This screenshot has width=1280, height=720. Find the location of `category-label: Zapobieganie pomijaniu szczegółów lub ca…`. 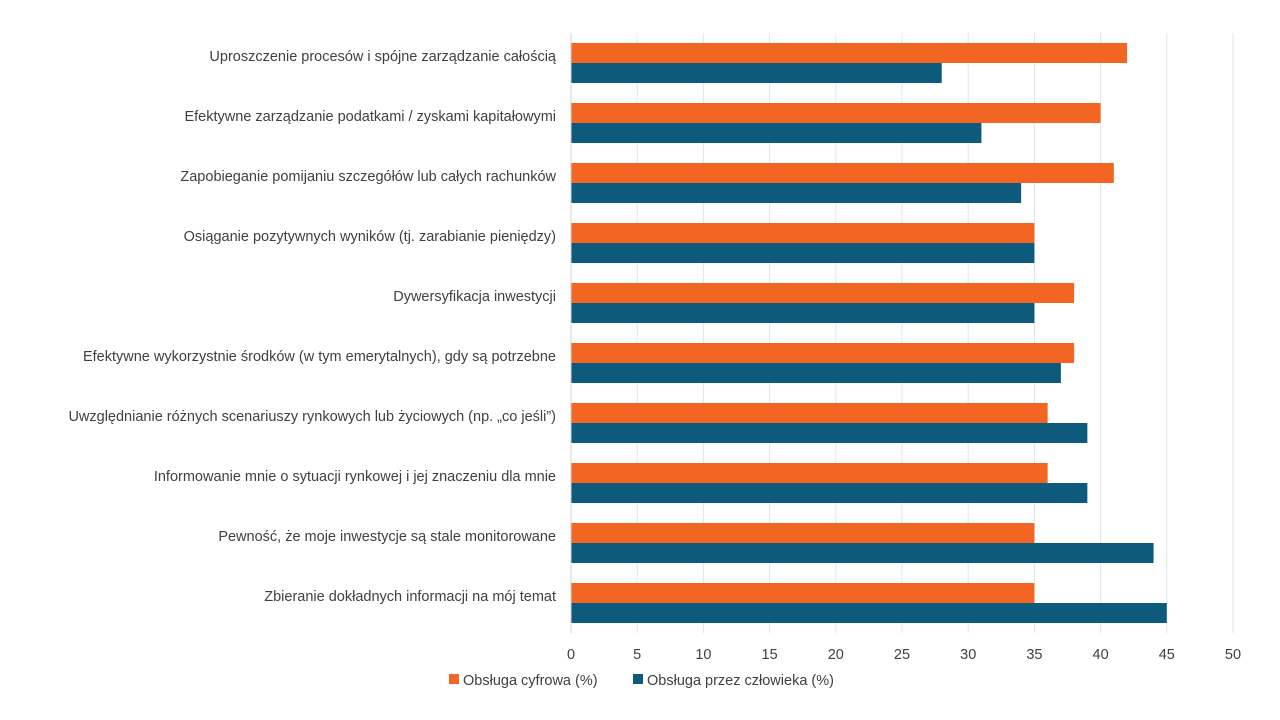

category-label: Zapobieganie pomijaniu szczegółów lub ca… is located at coordinates (368, 177).